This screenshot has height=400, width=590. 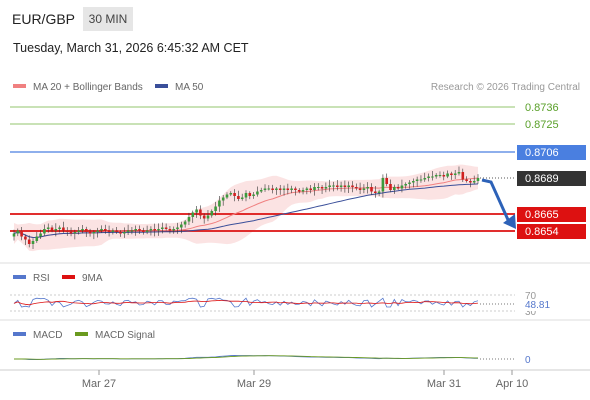 What do you see at coordinates (246, 357) in the screenshot?
I see `macd-signal-line` at bounding box center [246, 357].